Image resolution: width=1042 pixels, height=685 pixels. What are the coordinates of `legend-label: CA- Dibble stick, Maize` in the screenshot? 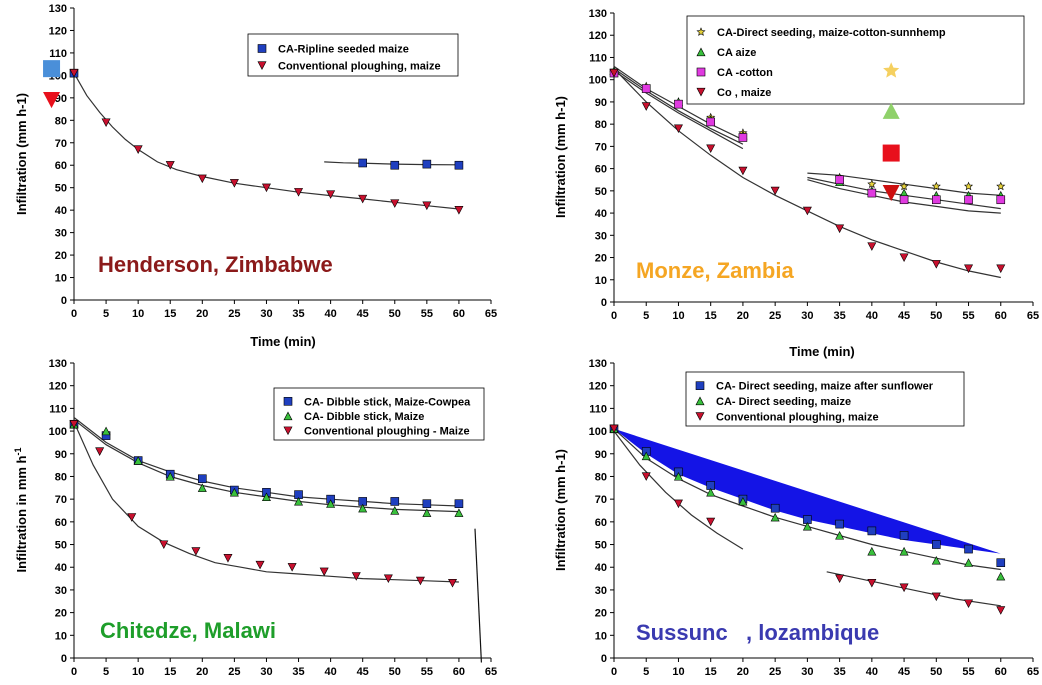 It's located at (364, 417).